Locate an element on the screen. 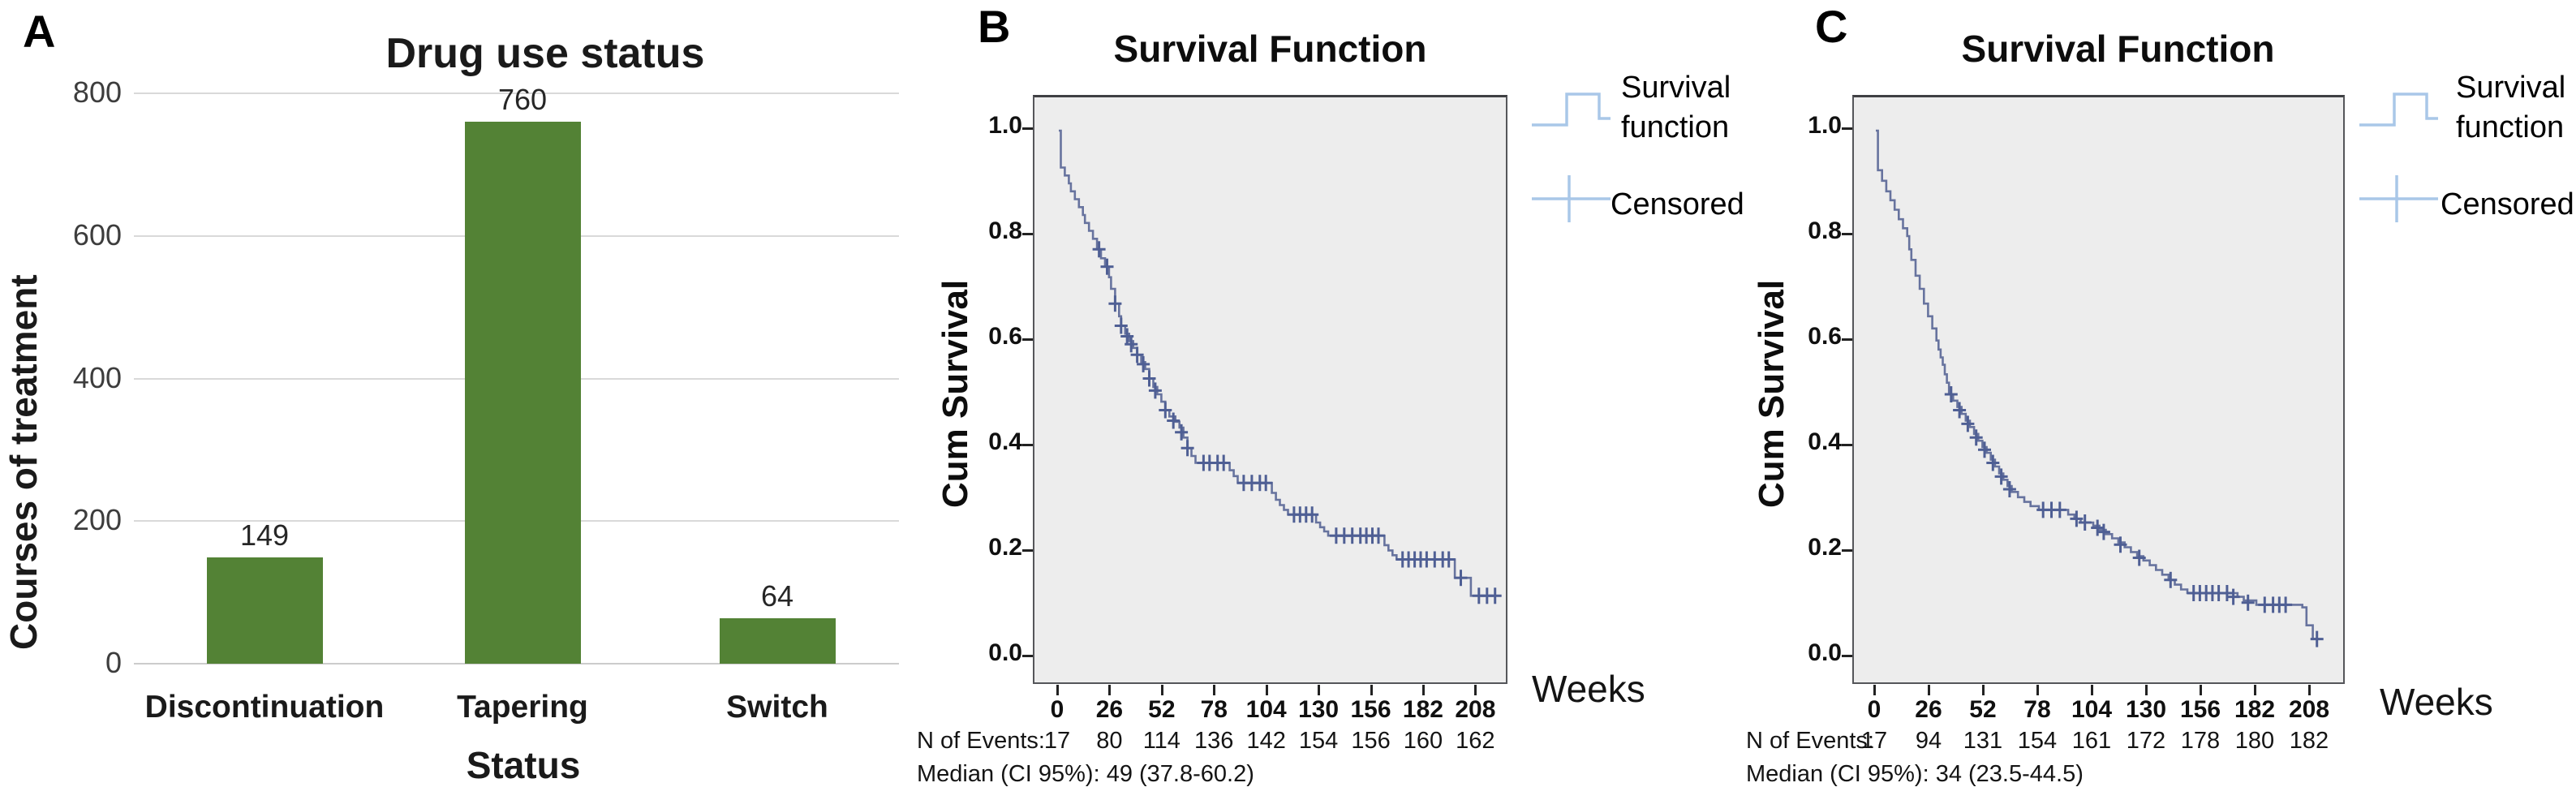 This screenshot has height=800, width=2576. n-of-events-label-c: N of Events: is located at coordinates (1810, 741).